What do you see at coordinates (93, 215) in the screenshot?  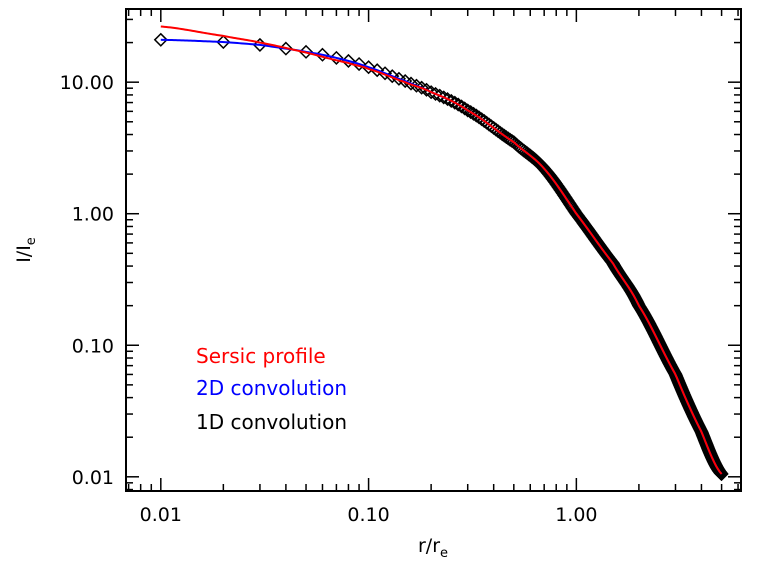 I see `y-tick-label: 1.00` at bounding box center [93, 215].